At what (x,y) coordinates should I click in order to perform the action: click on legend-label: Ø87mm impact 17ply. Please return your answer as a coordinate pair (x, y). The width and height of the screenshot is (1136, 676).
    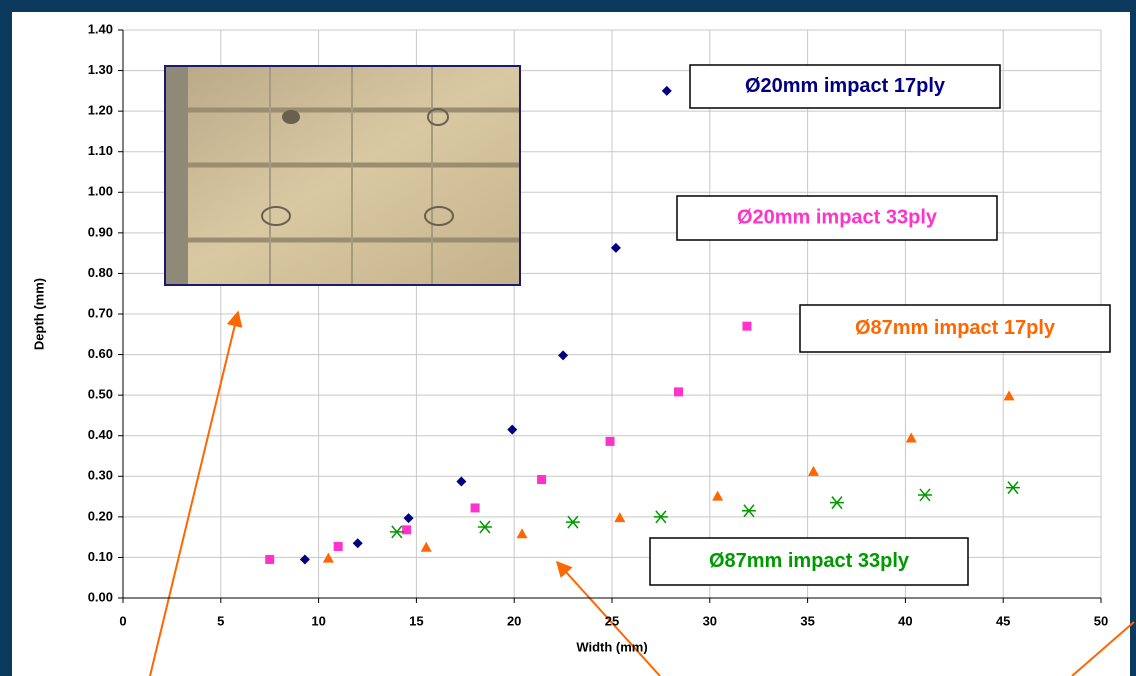
    Looking at the image, I should click on (955, 328).